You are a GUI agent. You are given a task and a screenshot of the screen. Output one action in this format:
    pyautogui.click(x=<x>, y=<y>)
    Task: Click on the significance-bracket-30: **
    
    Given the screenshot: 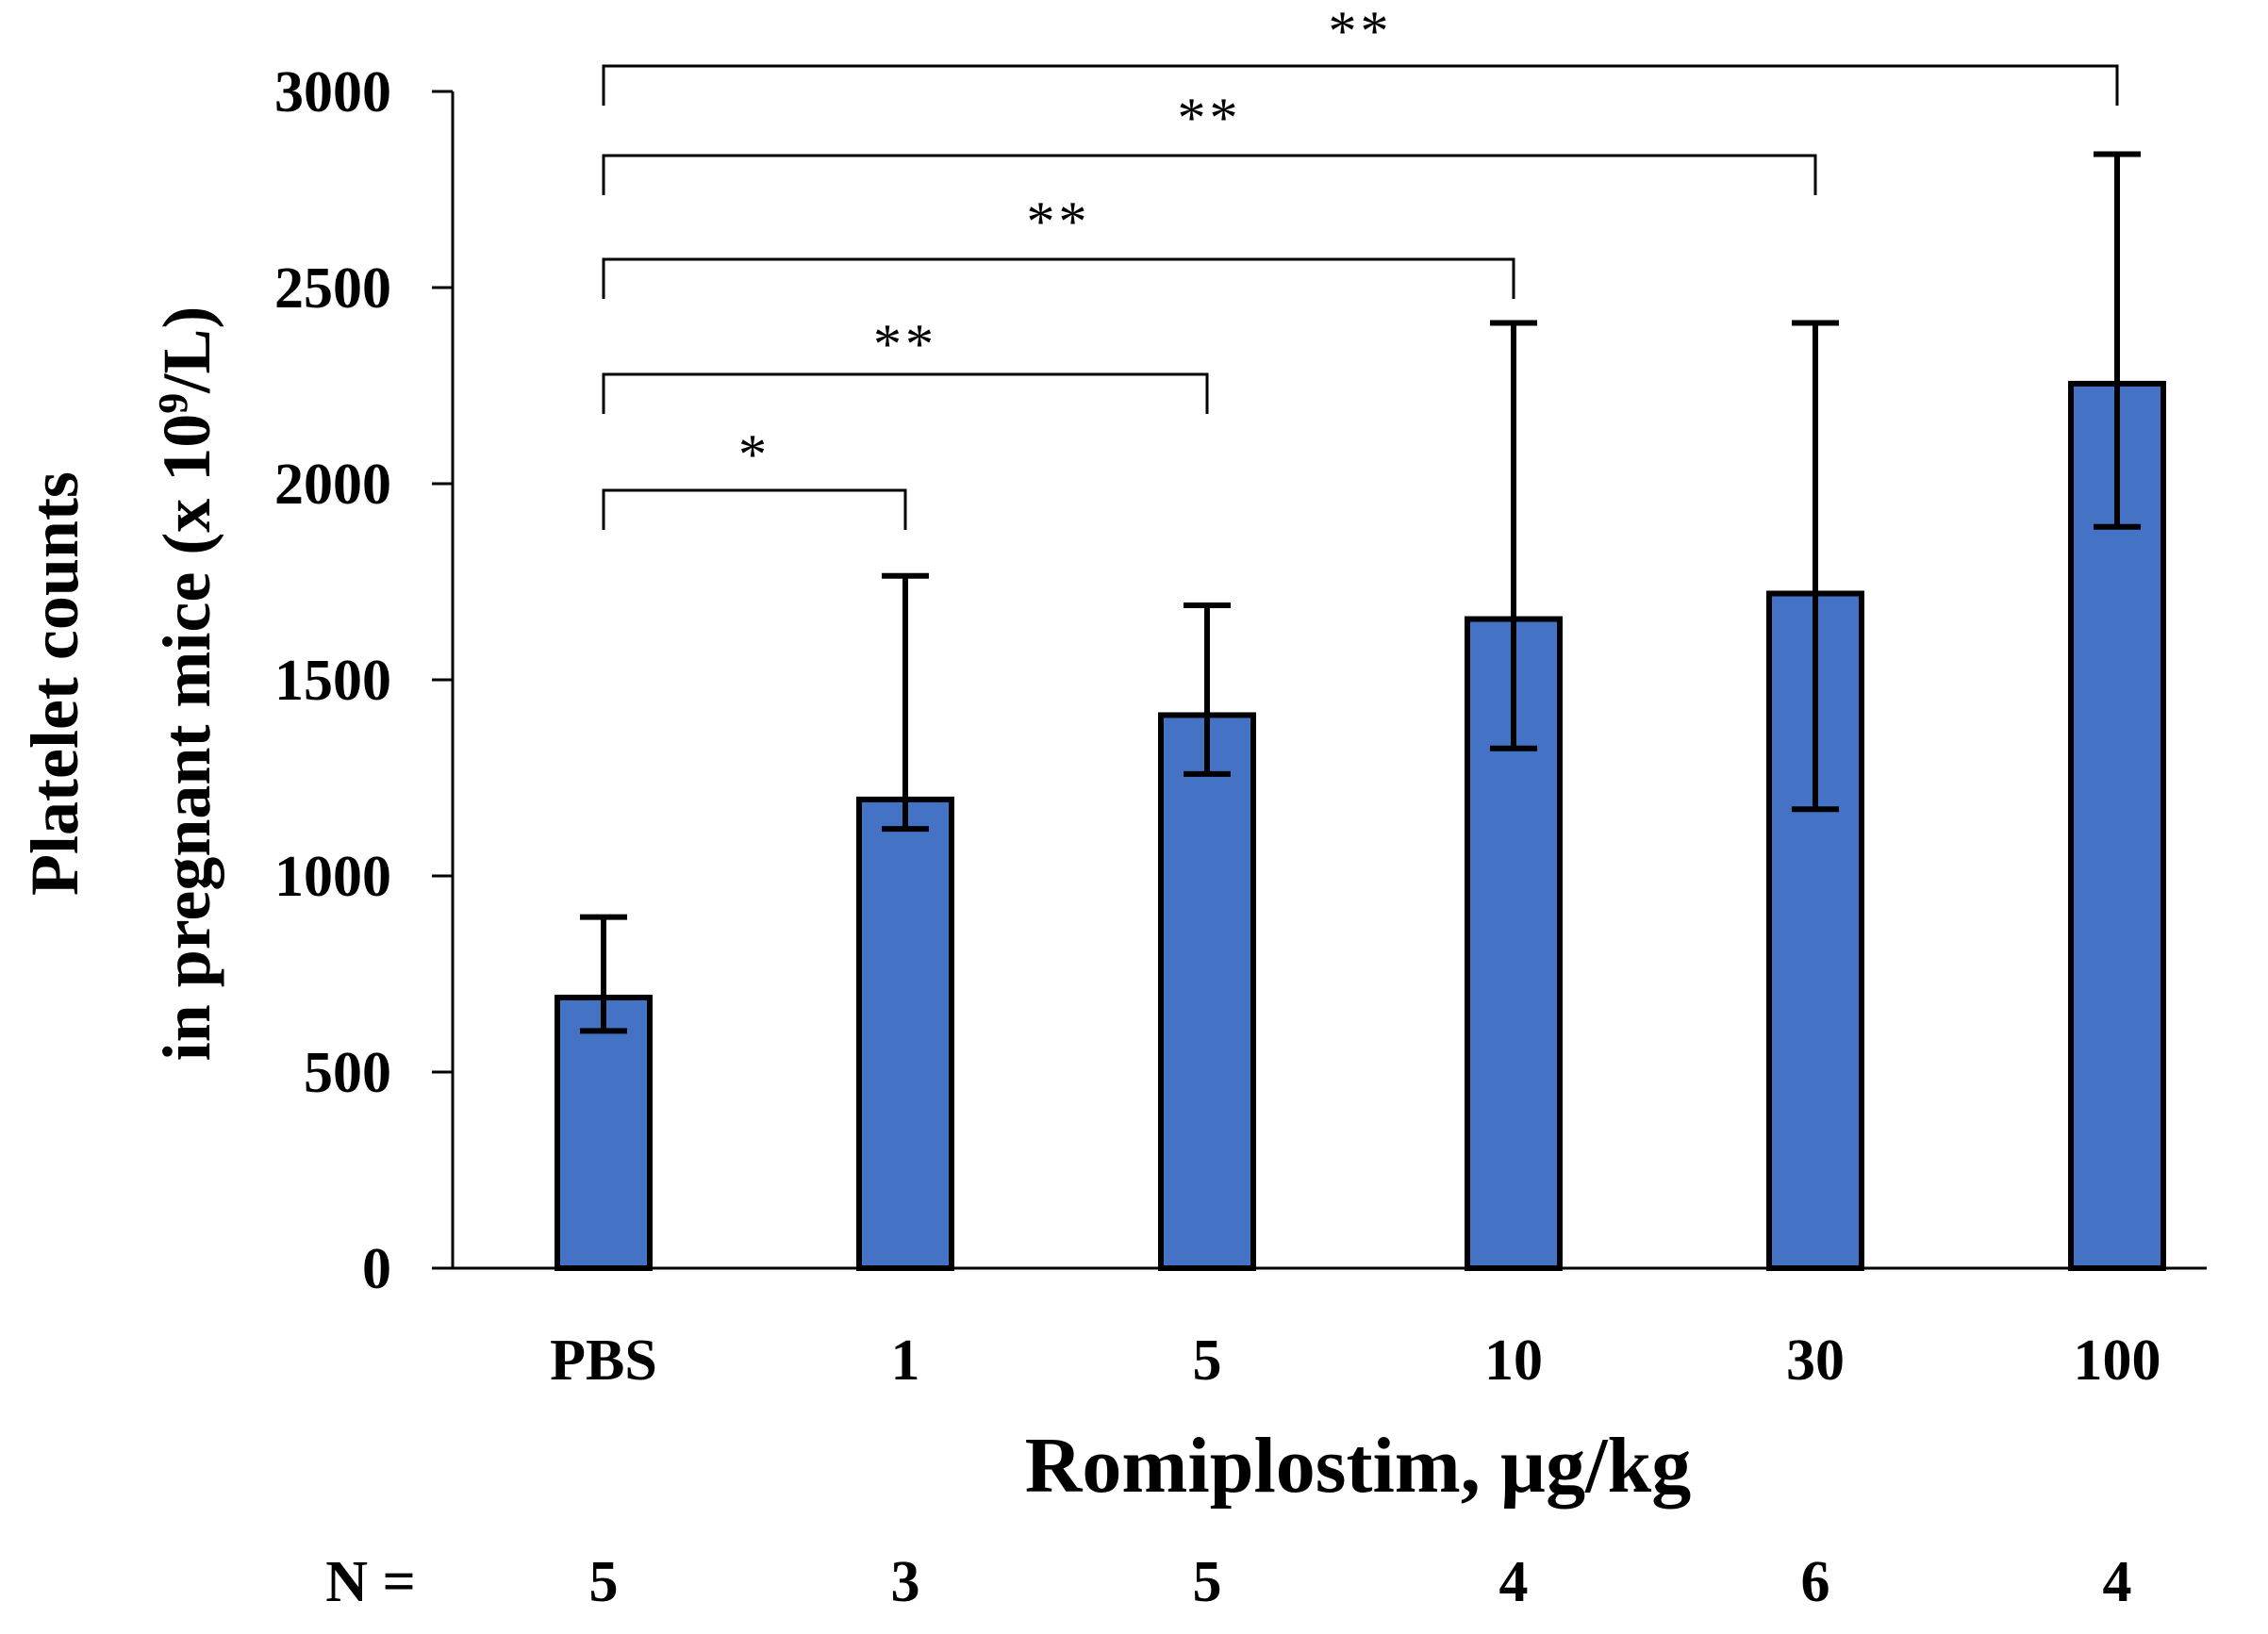 What is the action you would take?
    pyautogui.click(x=1209, y=141)
    